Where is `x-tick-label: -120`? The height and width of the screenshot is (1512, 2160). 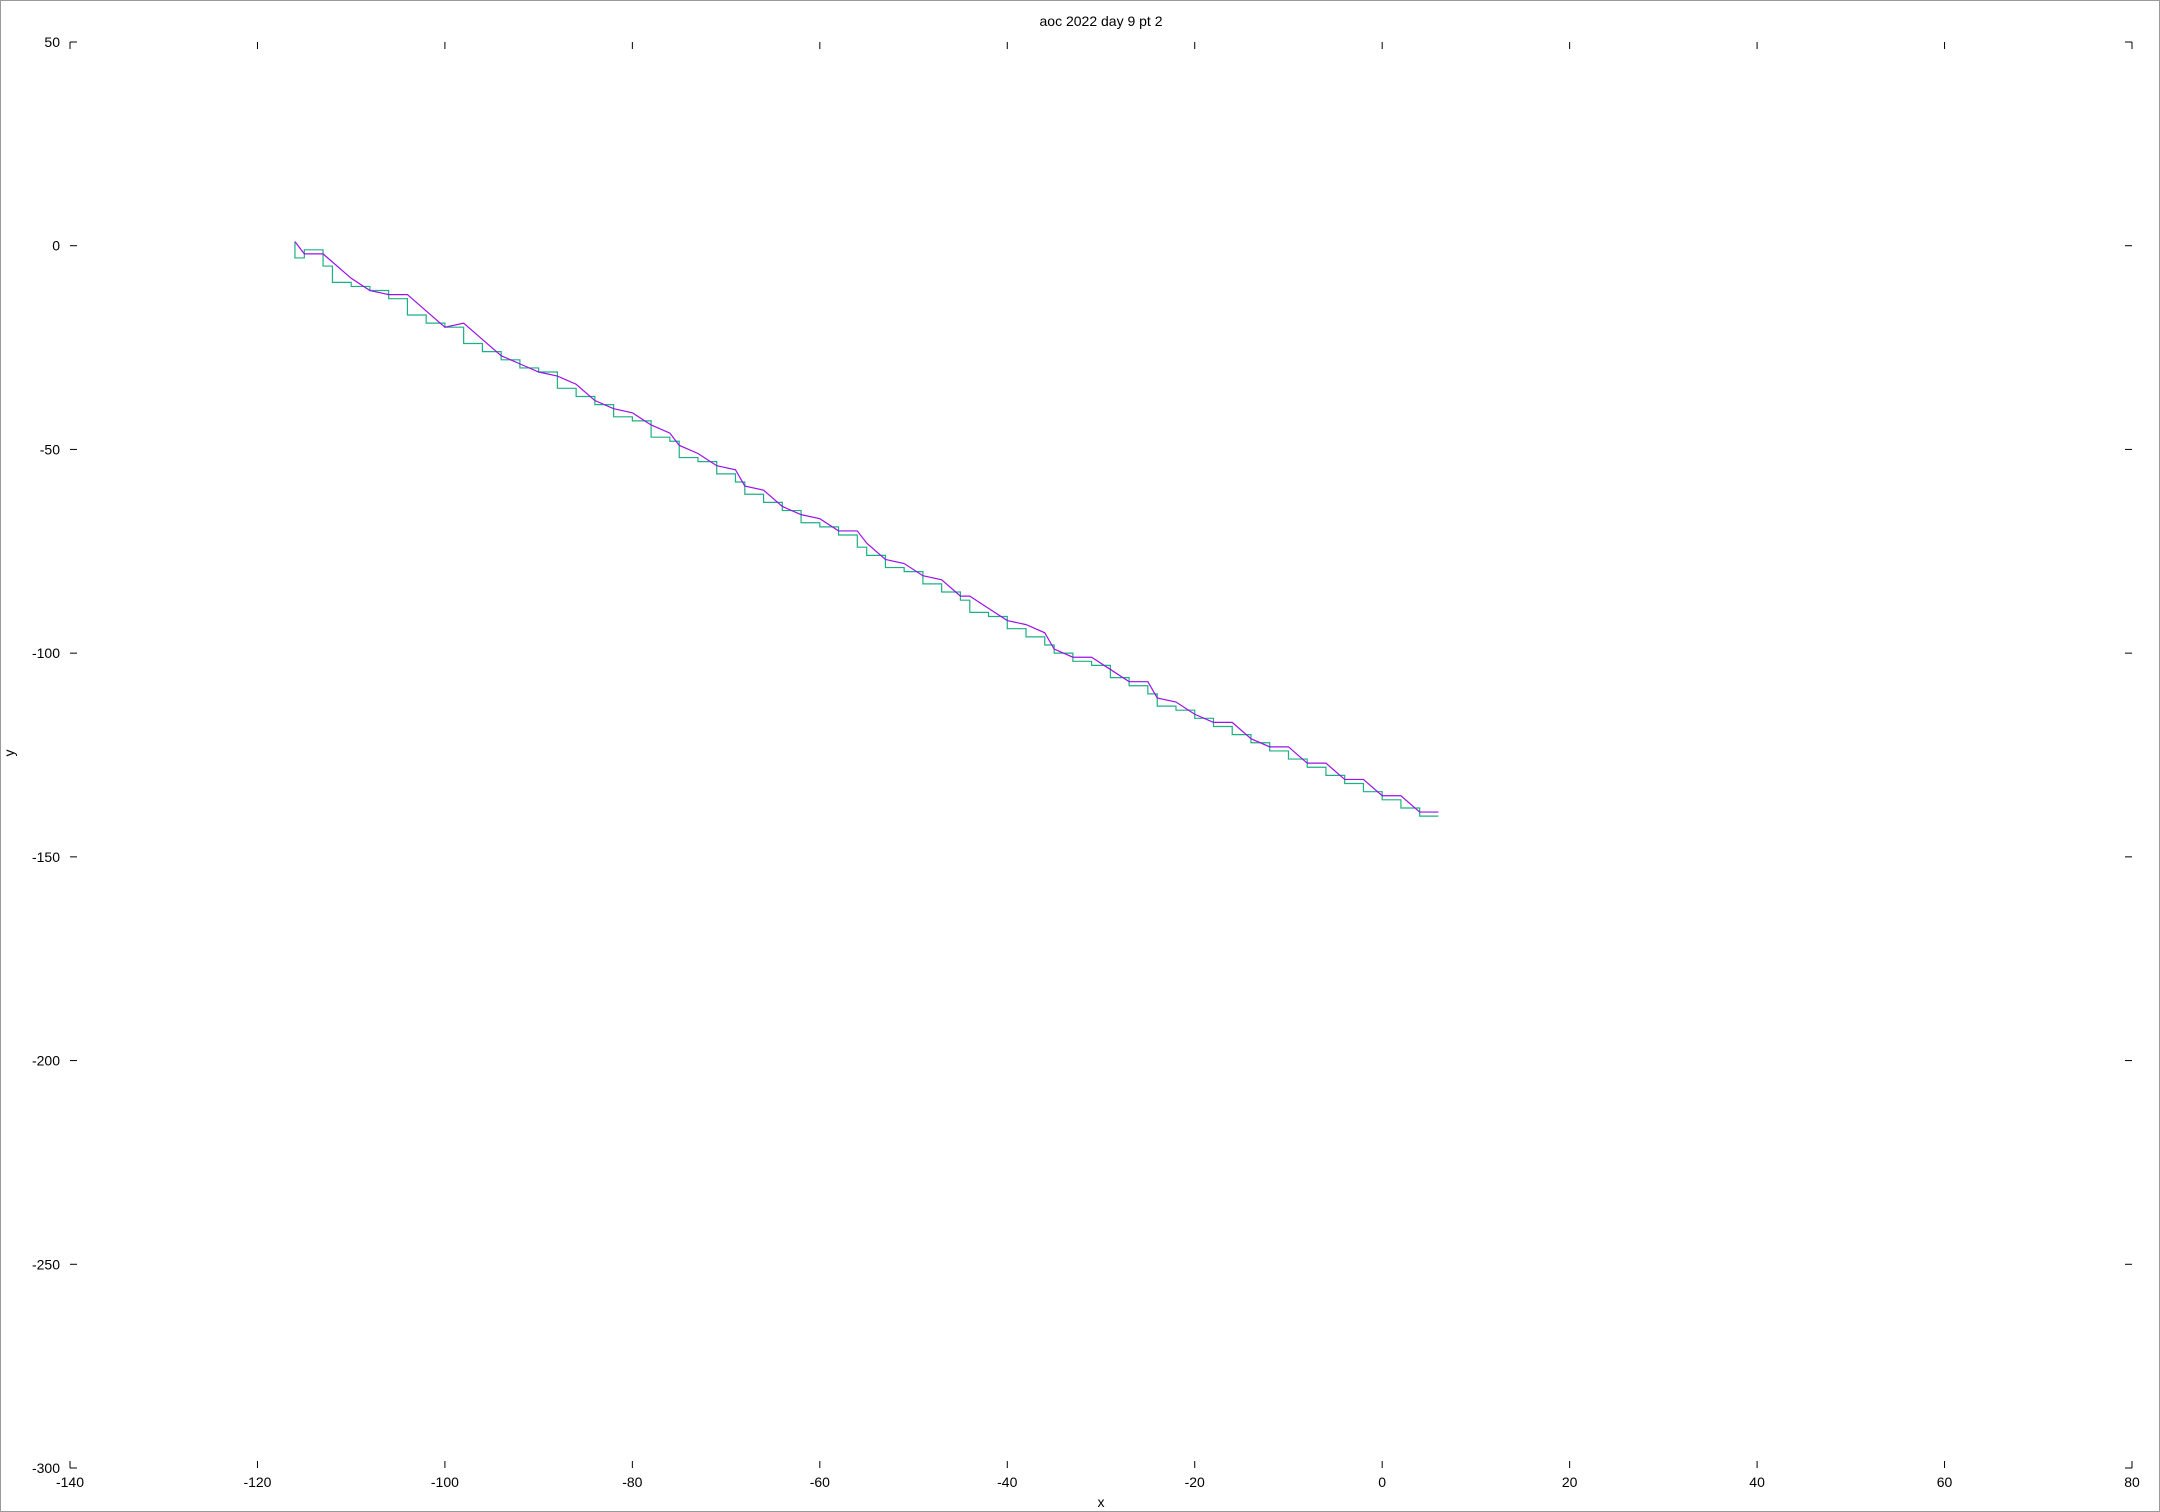
x-tick-label: -120 is located at coordinates (257, 1482).